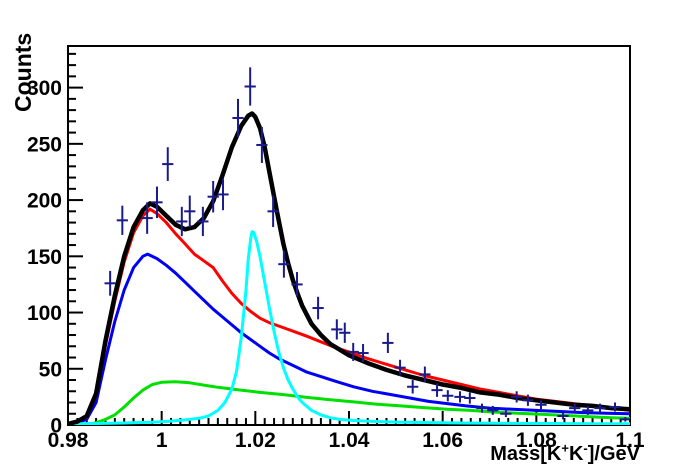 Image resolution: width=698 pixels, height=476 pixels. Describe the element at coordinates (442, 440) in the screenshot. I see `x-tick-label: 1.06` at that location.